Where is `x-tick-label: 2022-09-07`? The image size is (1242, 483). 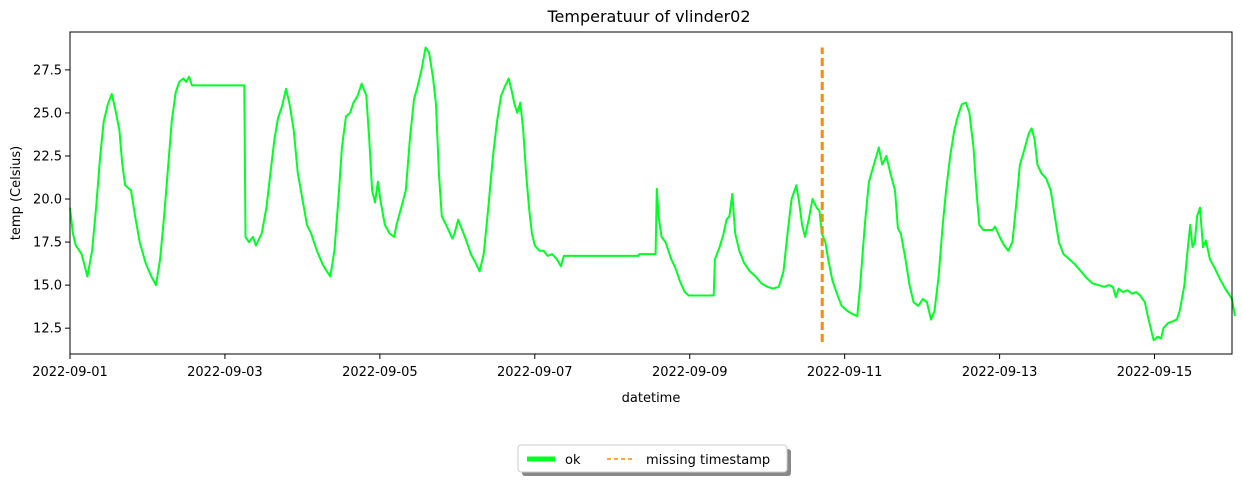 x-tick-label: 2022-09-07 is located at coordinates (535, 372).